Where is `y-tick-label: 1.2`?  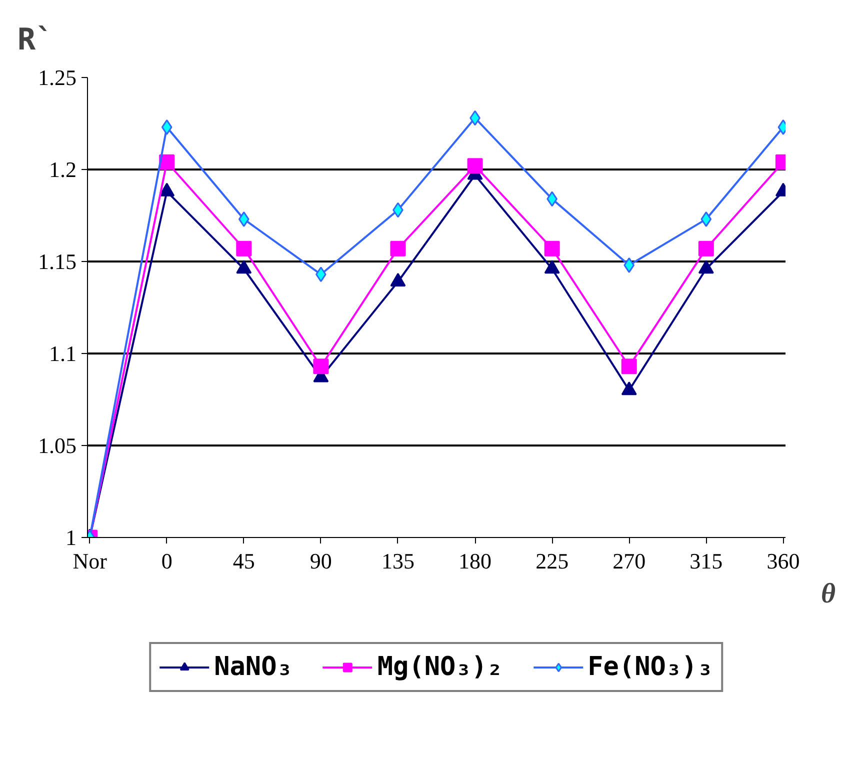
y-tick-label: 1.2 is located at coordinates (62, 169).